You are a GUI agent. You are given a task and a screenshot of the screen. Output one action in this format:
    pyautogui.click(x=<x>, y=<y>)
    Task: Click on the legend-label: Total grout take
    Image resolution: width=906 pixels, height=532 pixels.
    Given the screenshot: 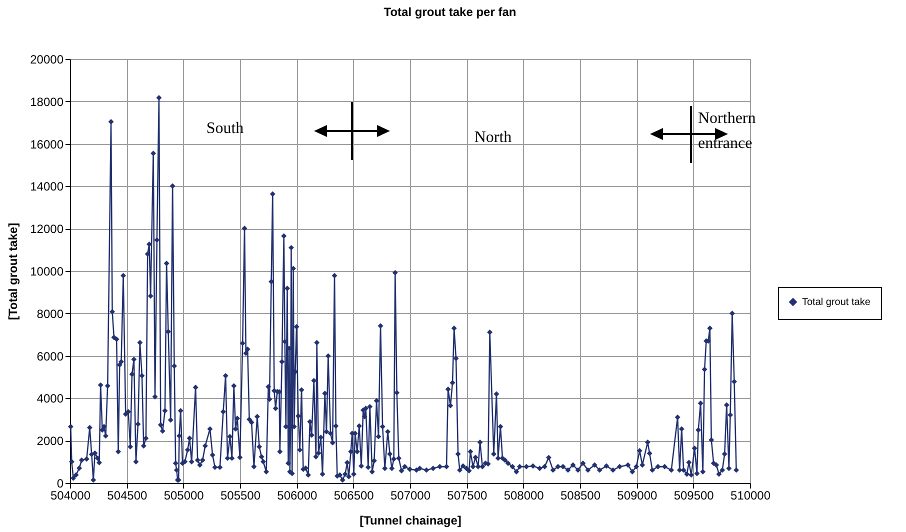 What is the action you would take?
    pyautogui.click(x=836, y=302)
    